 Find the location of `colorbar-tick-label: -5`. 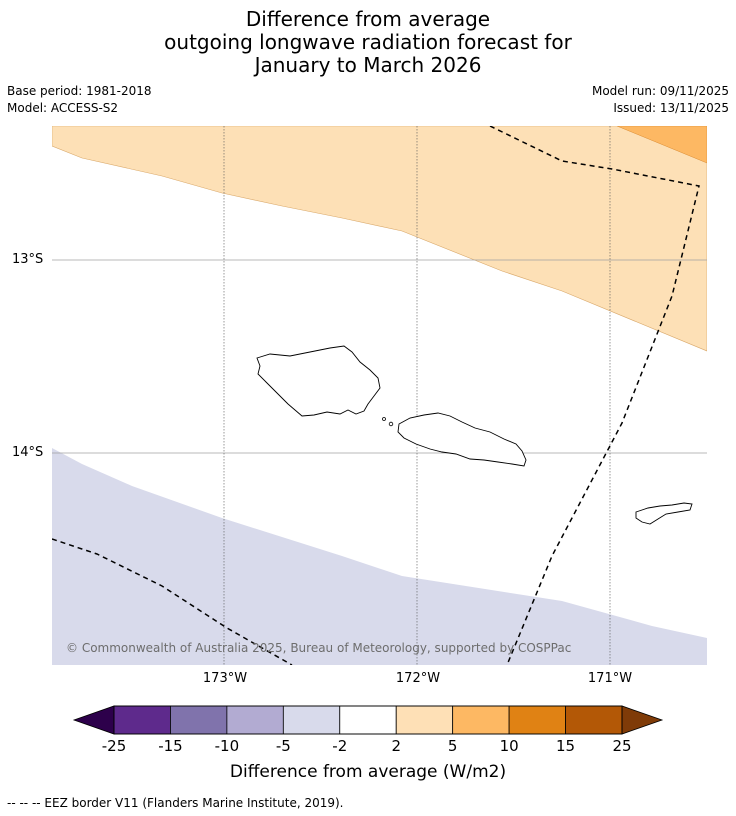

colorbar-tick-label: -5 is located at coordinates (283, 746).